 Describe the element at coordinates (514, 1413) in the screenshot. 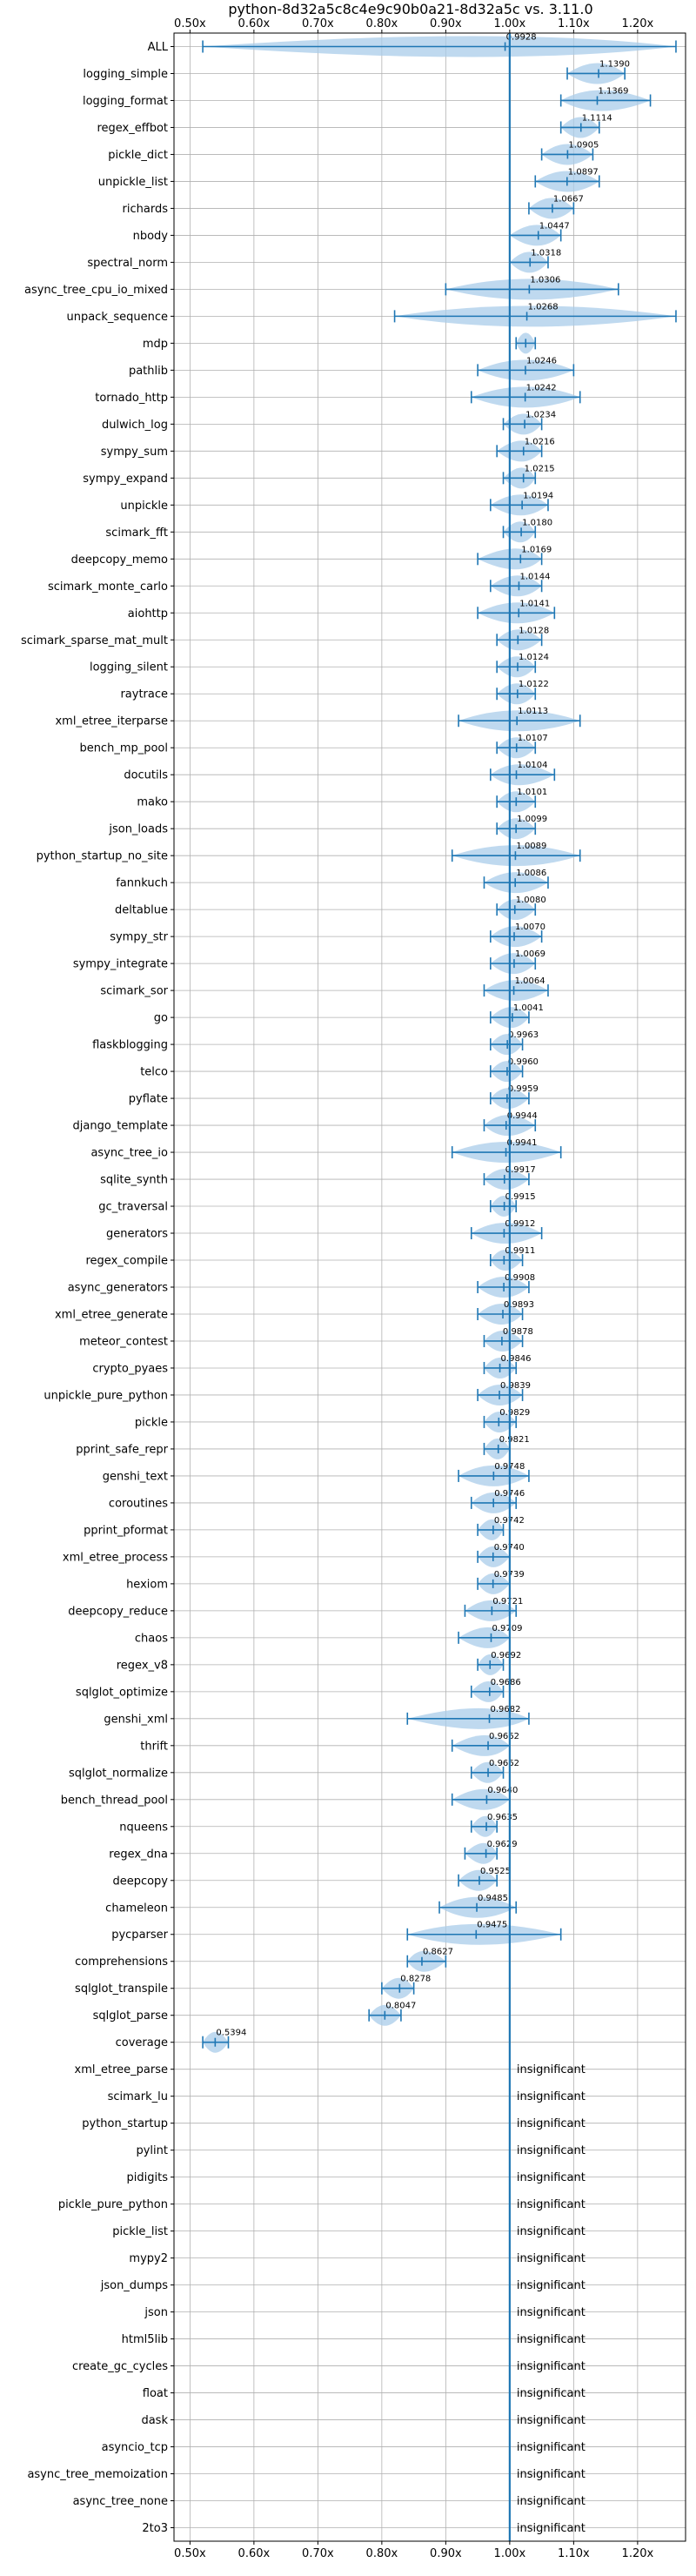

I see `value-annotation: 0.9829` at that location.